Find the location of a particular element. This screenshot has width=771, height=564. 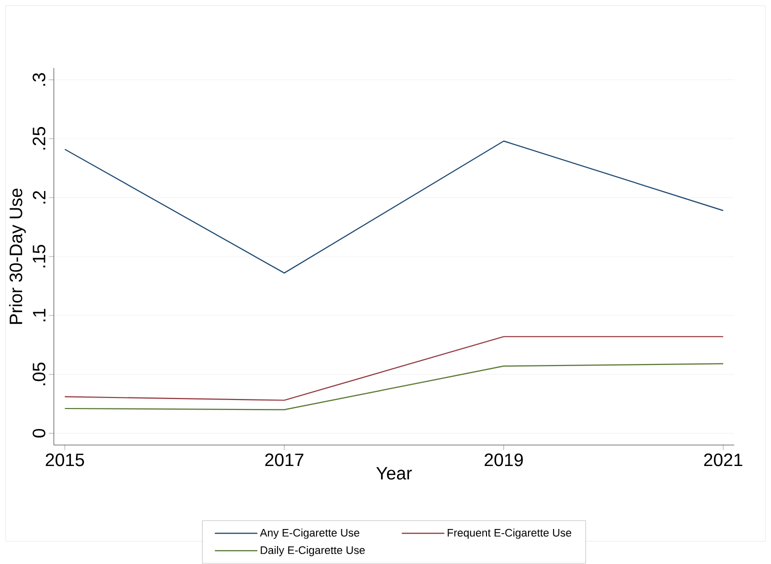

legend-label: Frequent E-Cigarette Use is located at coordinates (510, 533).